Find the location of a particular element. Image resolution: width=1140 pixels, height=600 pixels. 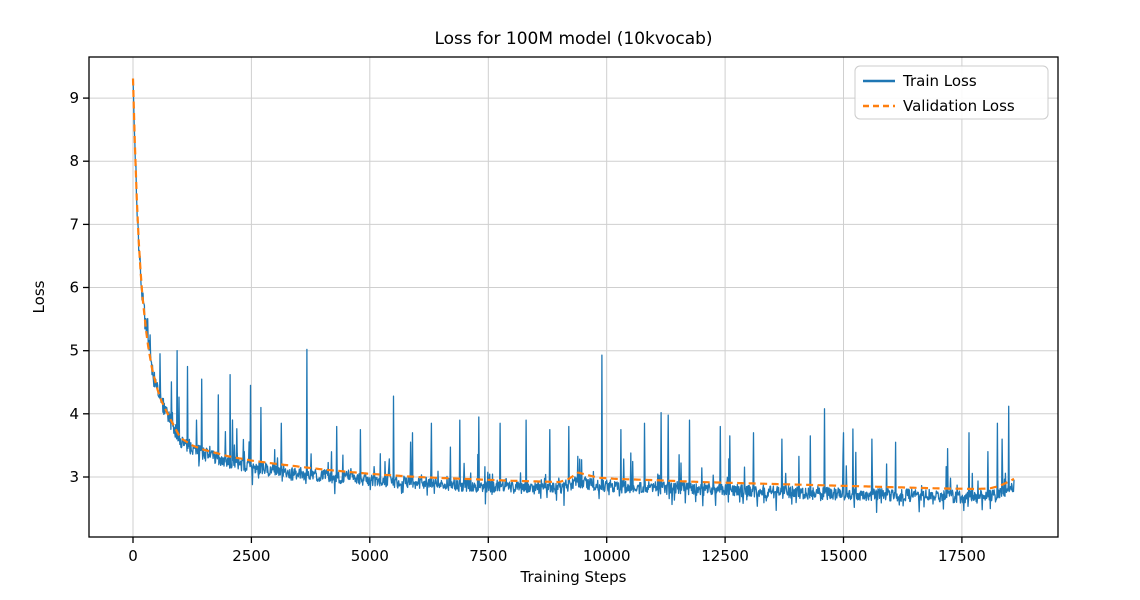

x-tick-label: 5000 is located at coordinates (370, 556).